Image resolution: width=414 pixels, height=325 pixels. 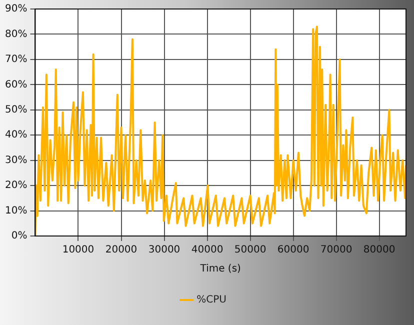 What do you see at coordinates (121, 250) in the screenshot?
I see `x-tick-label: 20000` at bounding box center [121, 250].